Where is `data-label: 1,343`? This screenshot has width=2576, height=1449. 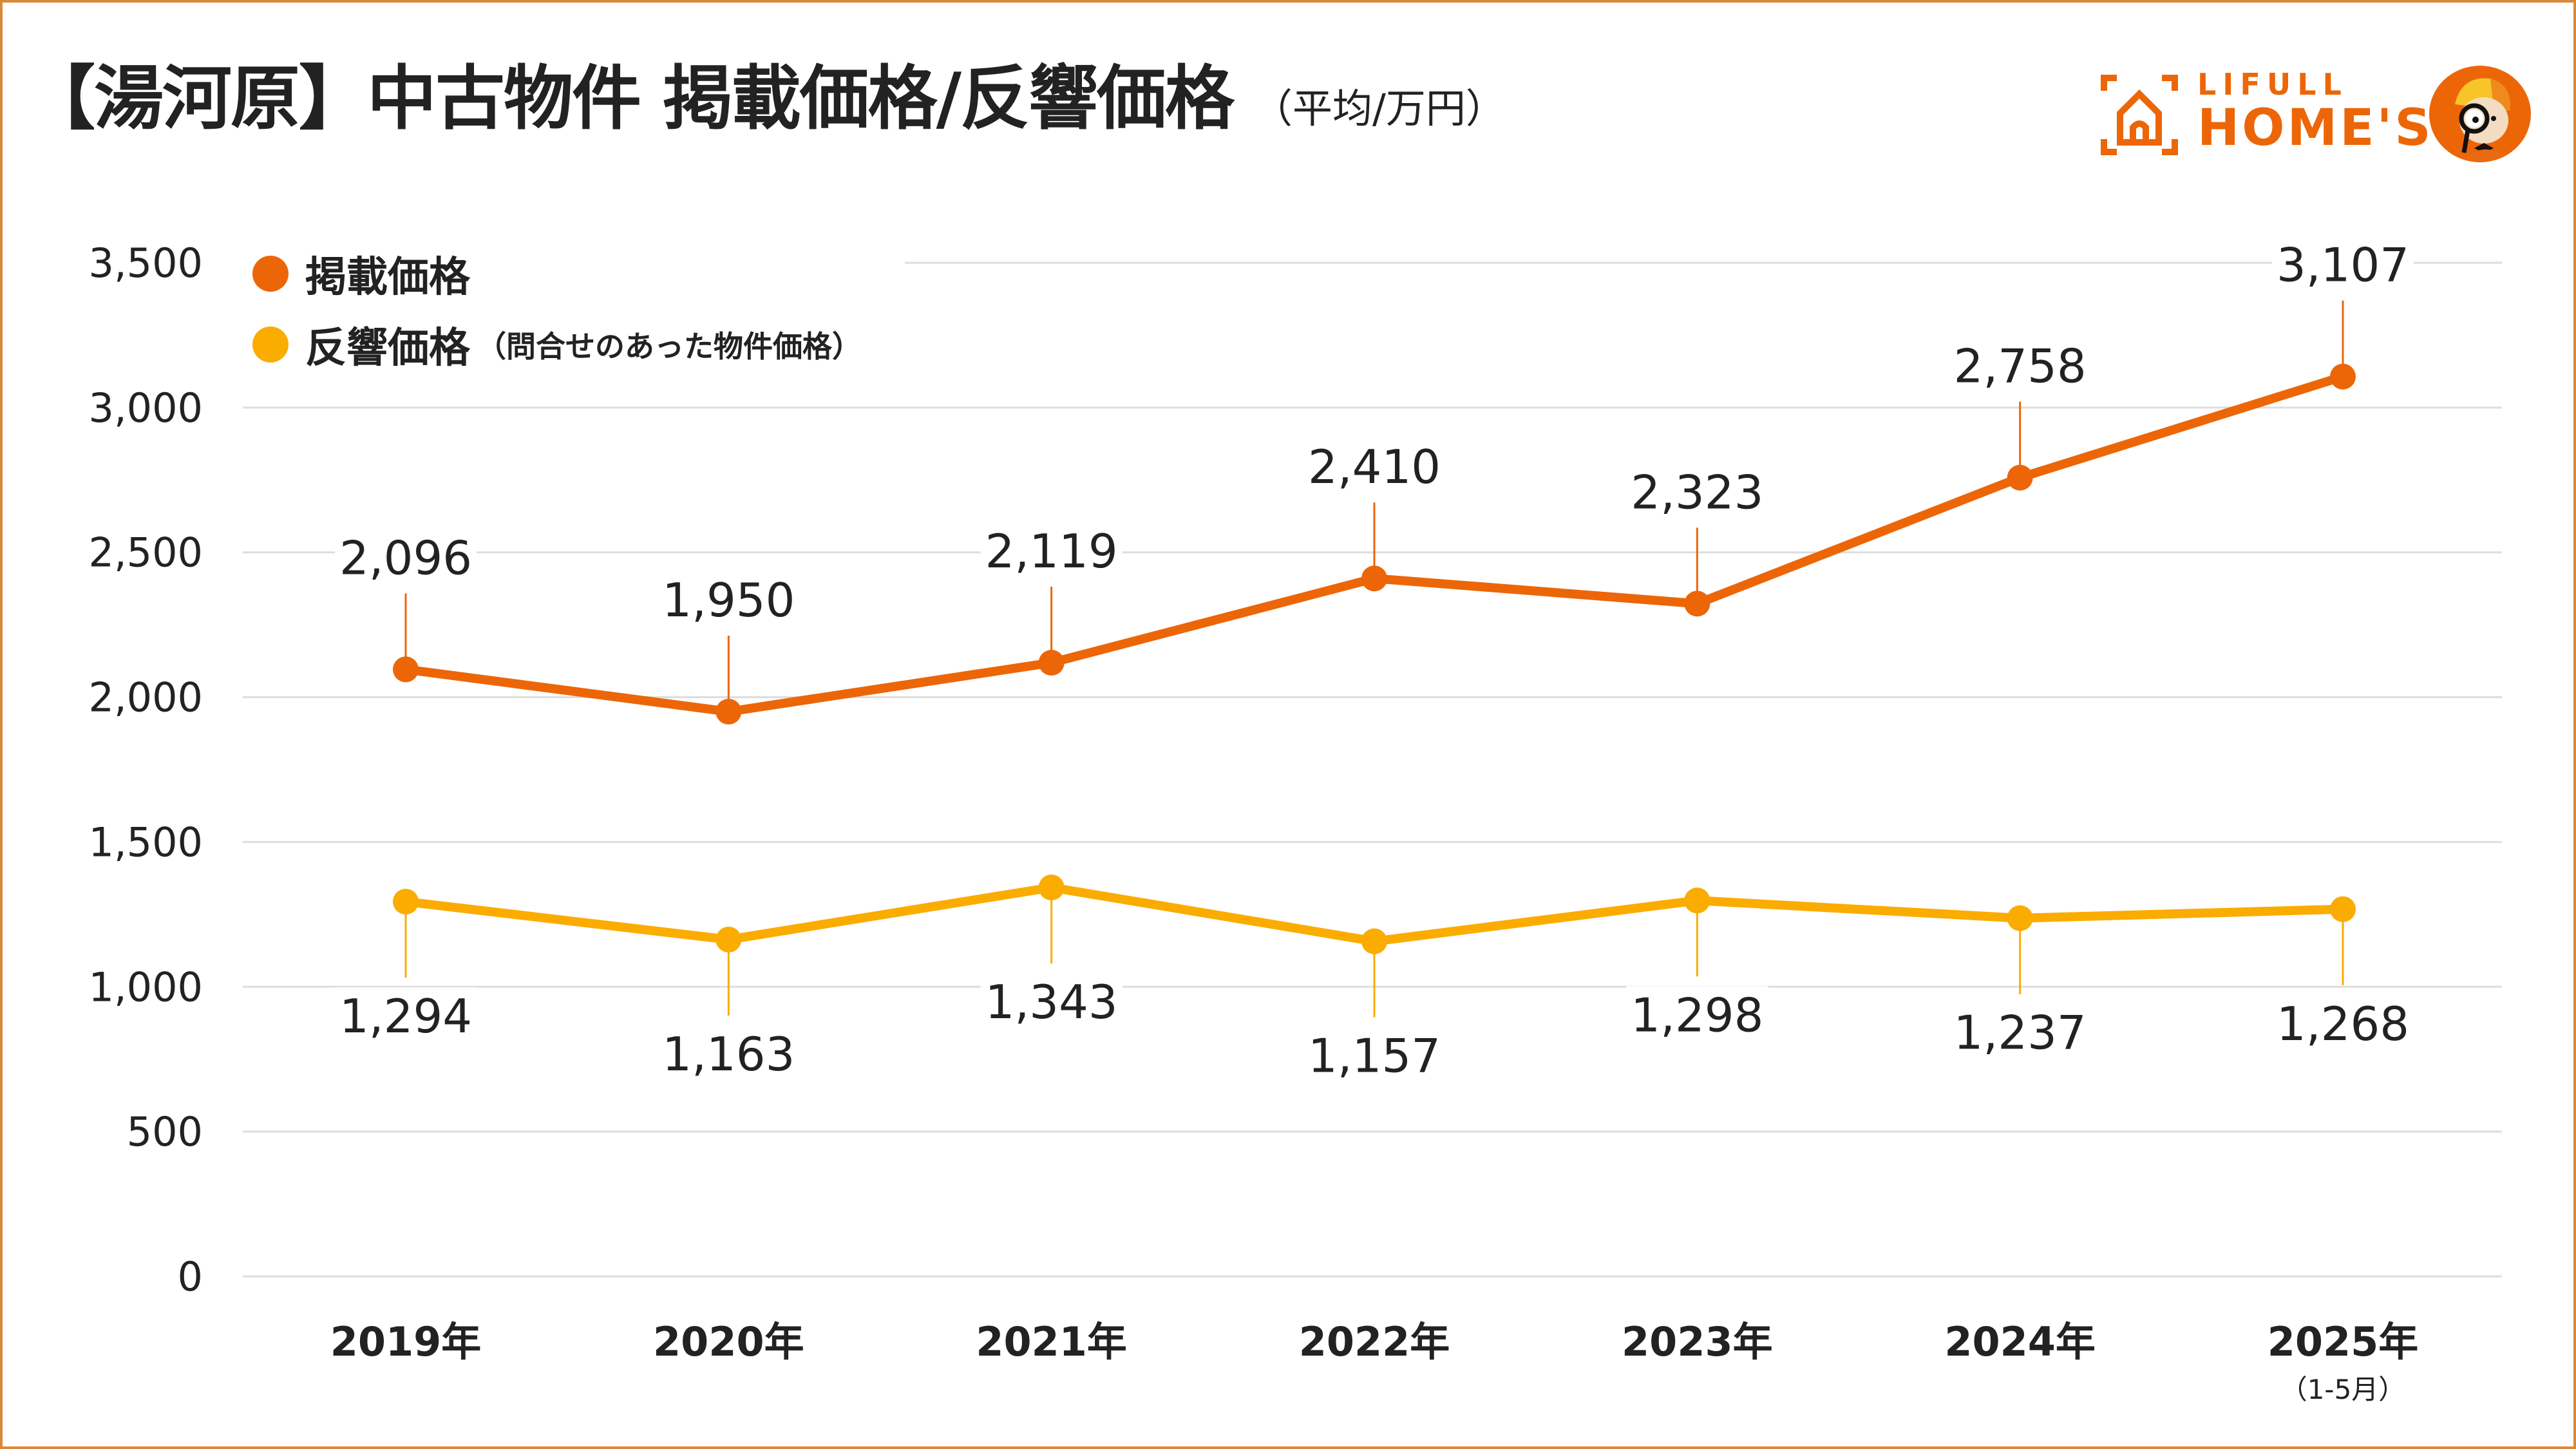 data-label: 1,343 is located at coordinates (1051, 1002).